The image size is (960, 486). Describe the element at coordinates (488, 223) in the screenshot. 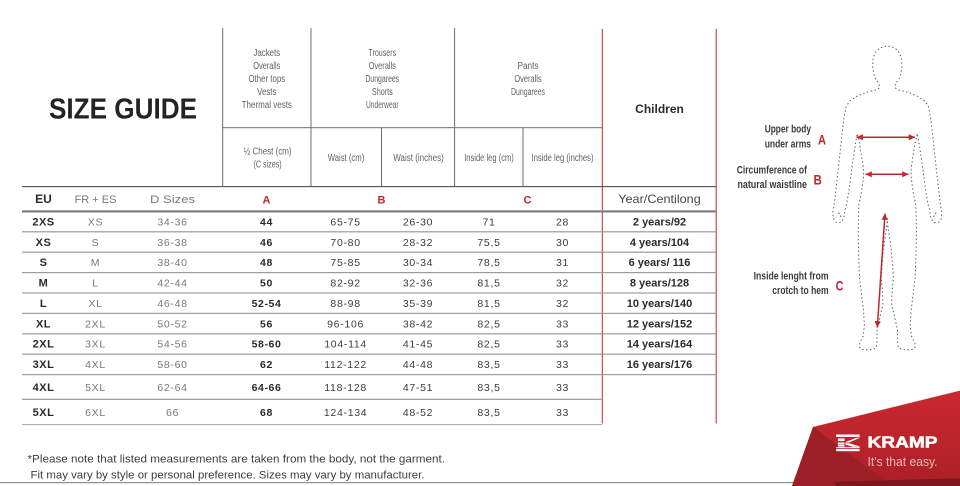

I see `svg-text: 71` at that location.